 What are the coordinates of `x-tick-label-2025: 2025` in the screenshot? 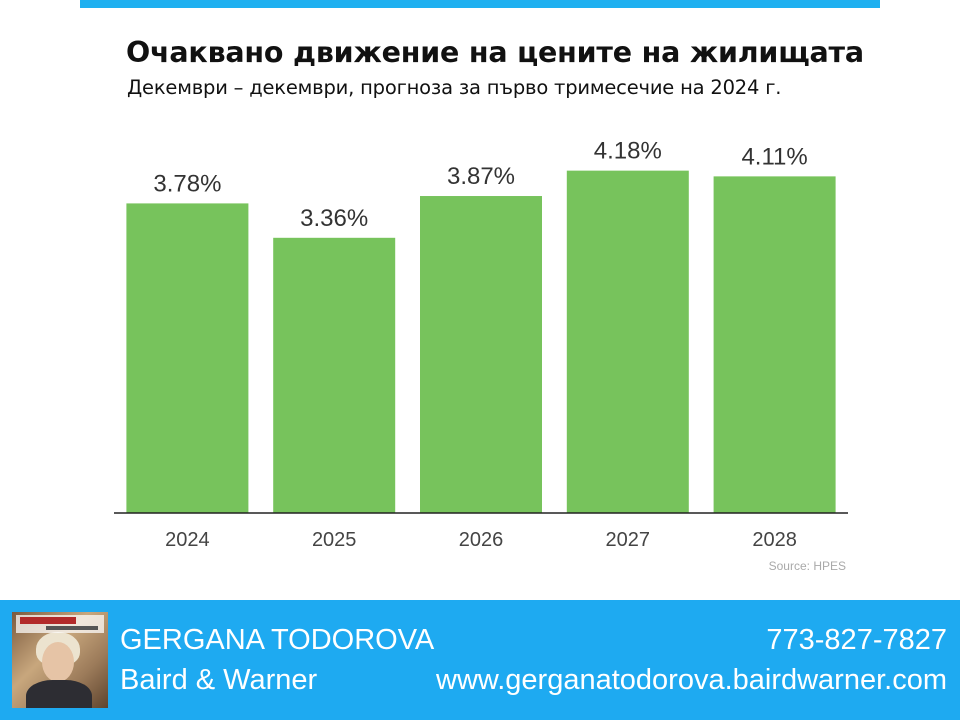 It's located at (334, 540).